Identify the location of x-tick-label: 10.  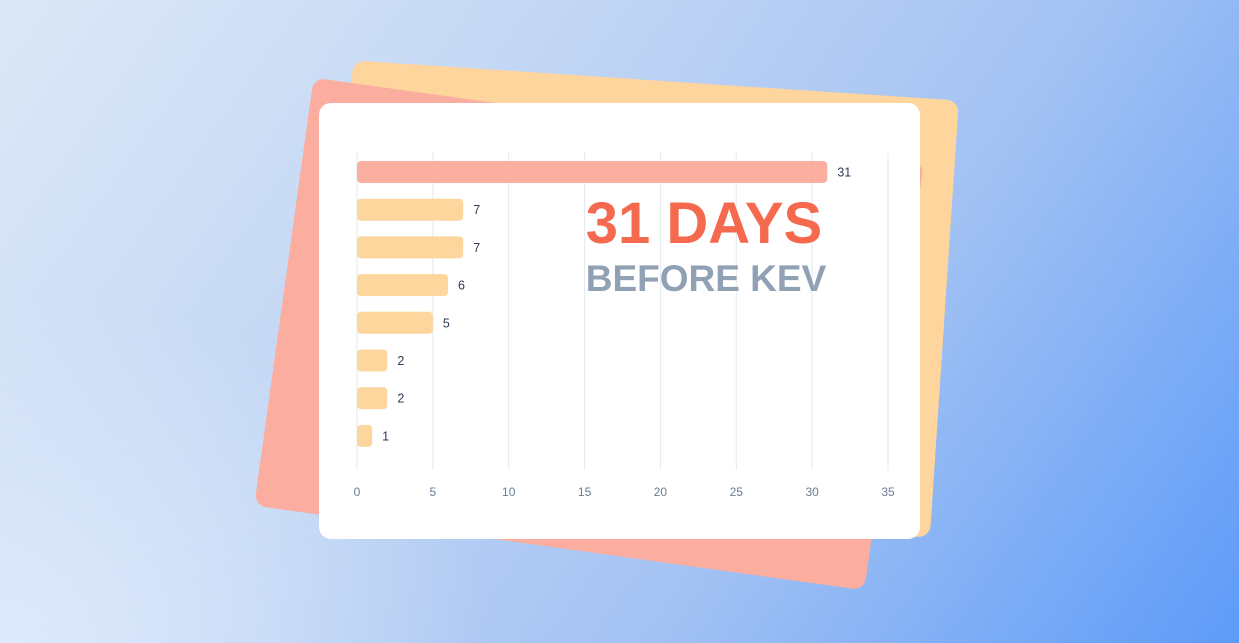
(509, 492).